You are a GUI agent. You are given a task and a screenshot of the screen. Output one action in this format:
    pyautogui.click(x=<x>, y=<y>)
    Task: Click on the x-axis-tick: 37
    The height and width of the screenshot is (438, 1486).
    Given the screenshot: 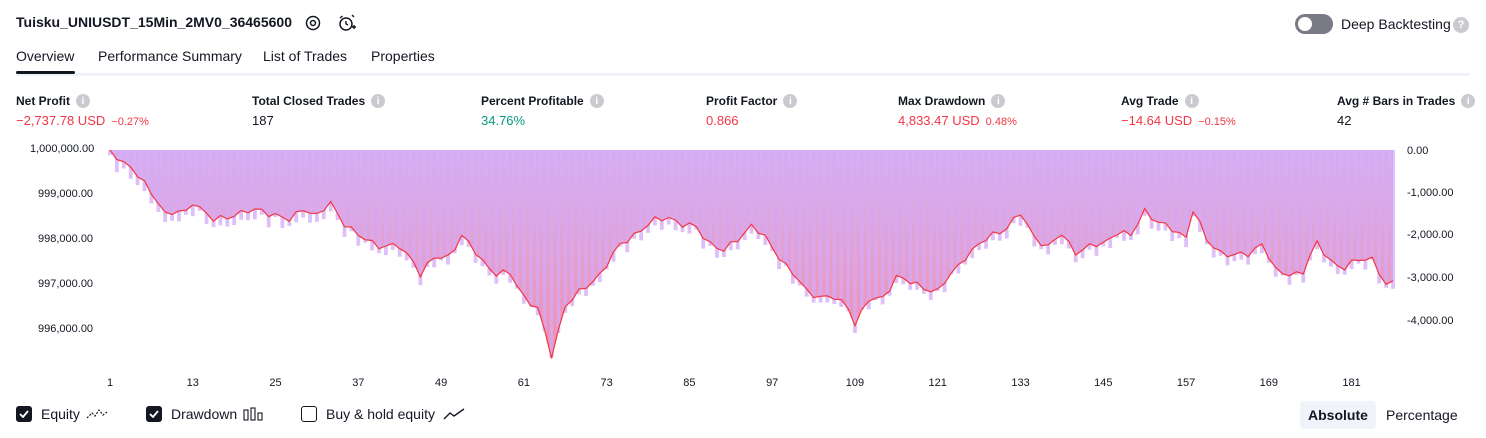 What is the action you would take?
    pyautogui.click(x=358, y=383)
    